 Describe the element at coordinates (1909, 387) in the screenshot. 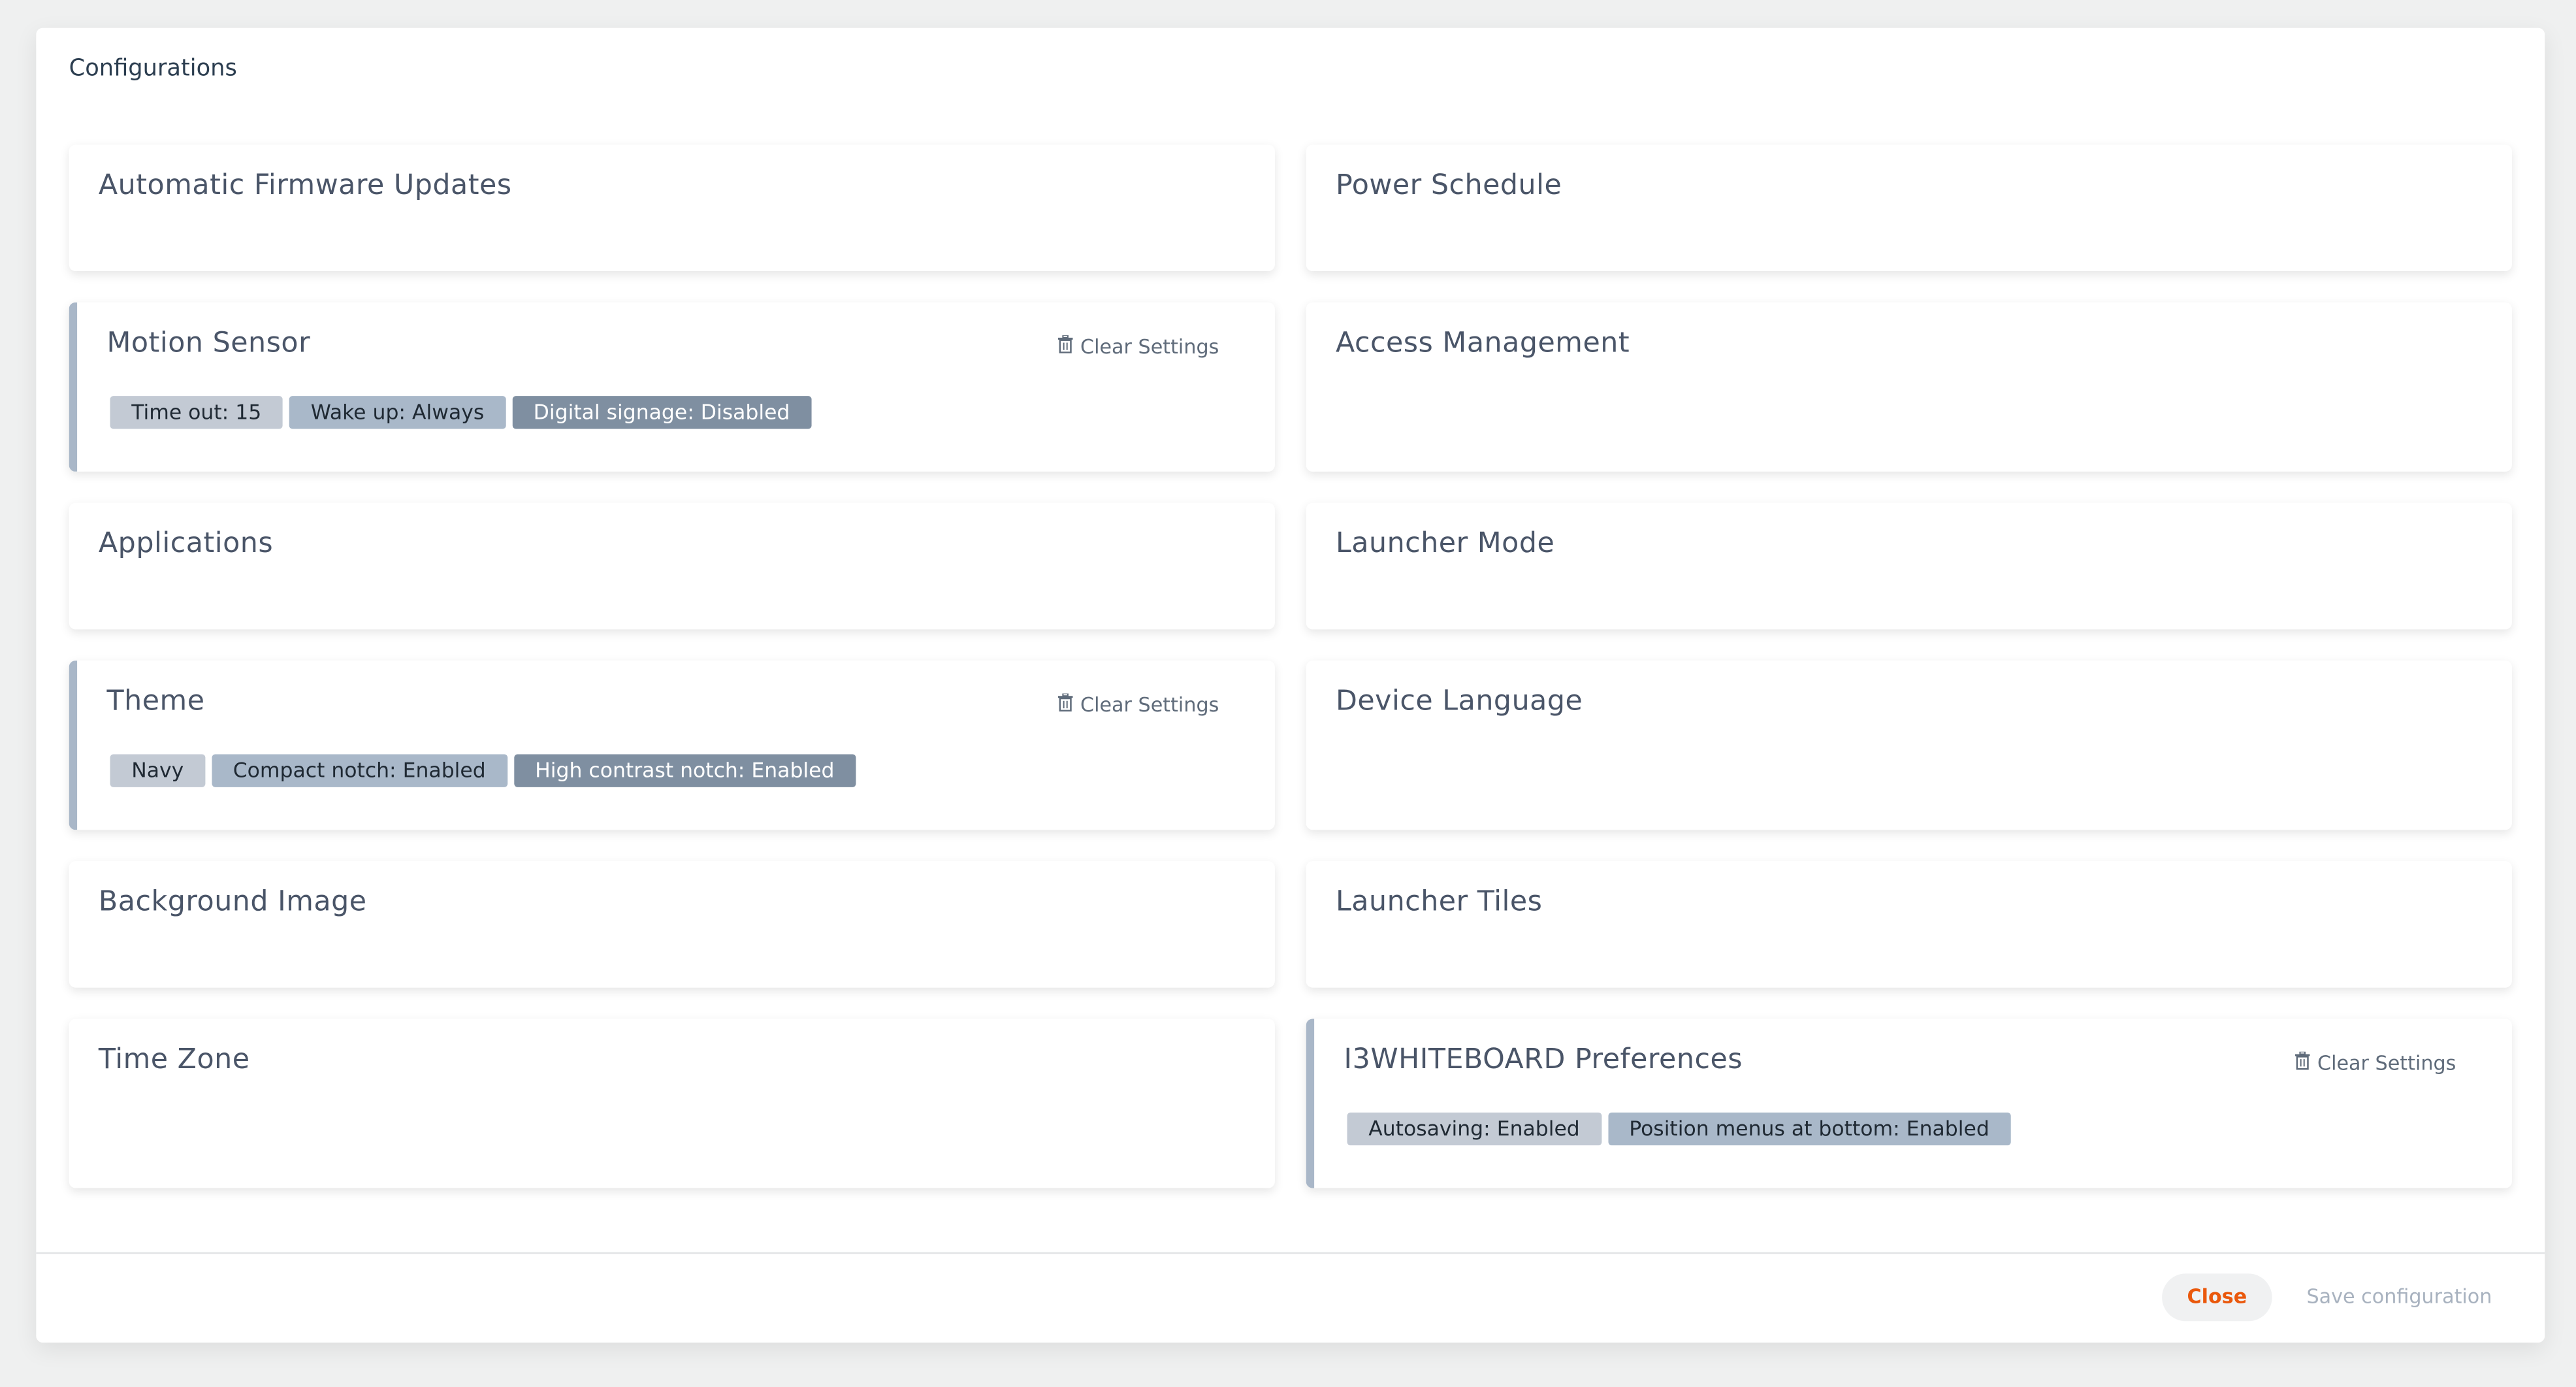

I see `config-card-access-management: Access Management` at that location.